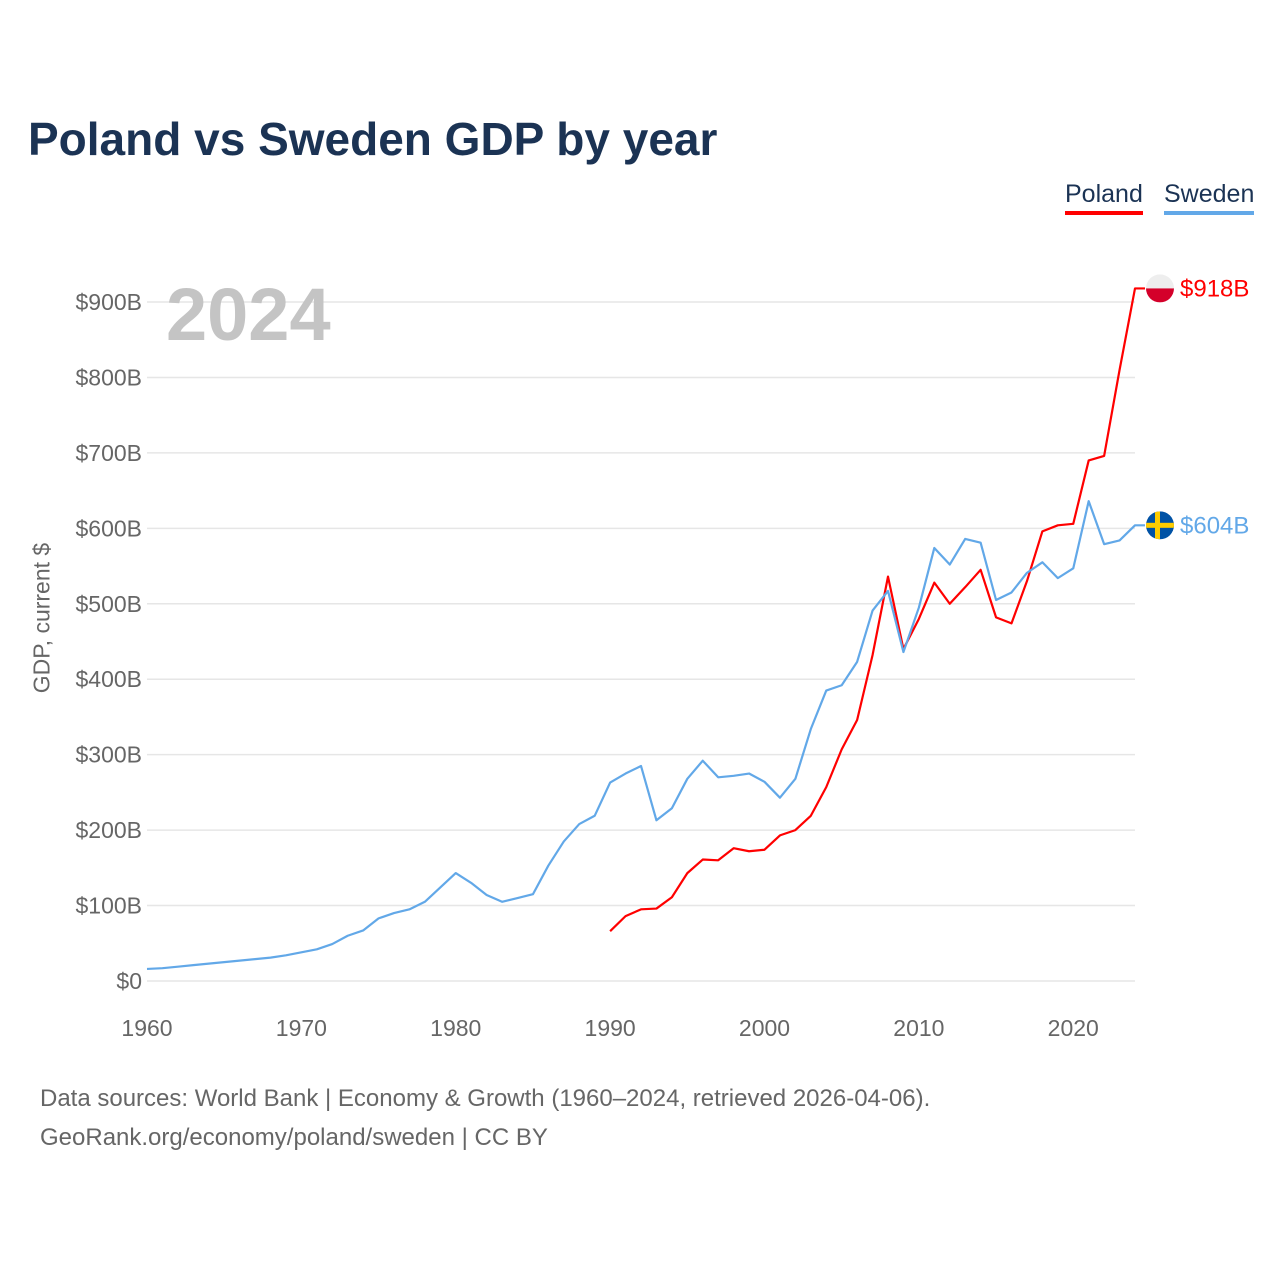  I want to click on y-tick-label: $300B, so click(108, 755).